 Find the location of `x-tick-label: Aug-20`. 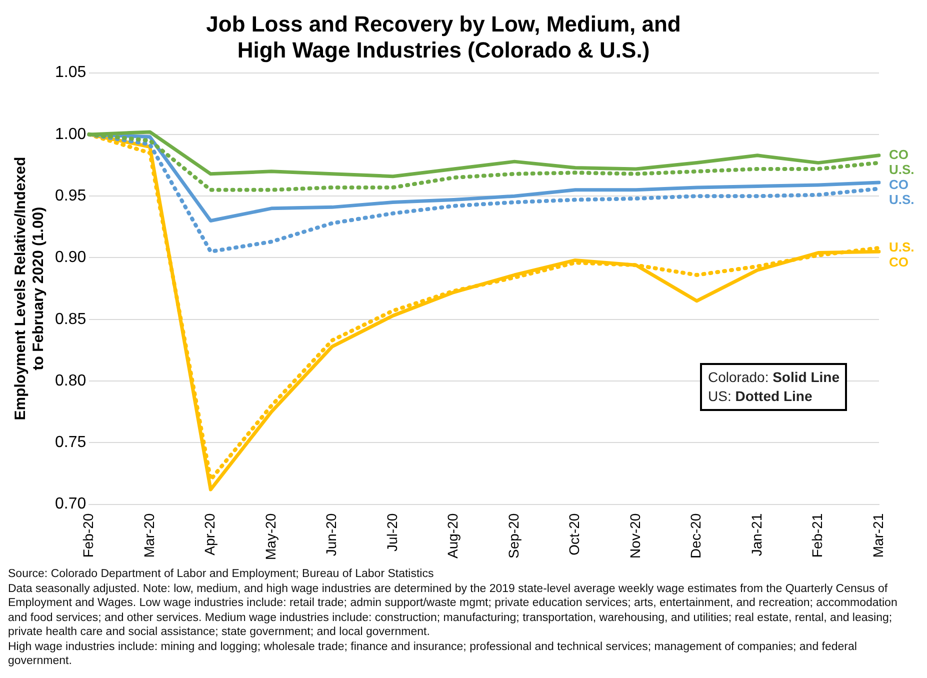

x-tick-label: Aug-20 is located at coordinates (452, 535).